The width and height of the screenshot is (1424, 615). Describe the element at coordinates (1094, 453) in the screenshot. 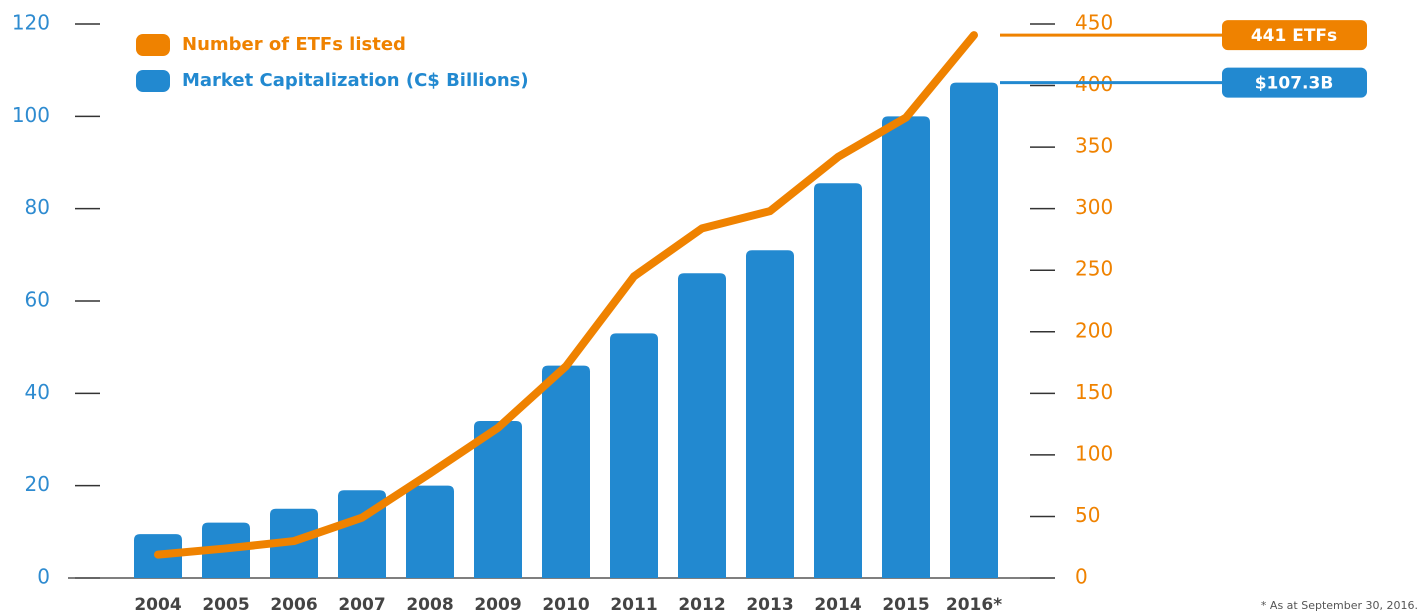

I see `y2-tick-label: 100` at that location.